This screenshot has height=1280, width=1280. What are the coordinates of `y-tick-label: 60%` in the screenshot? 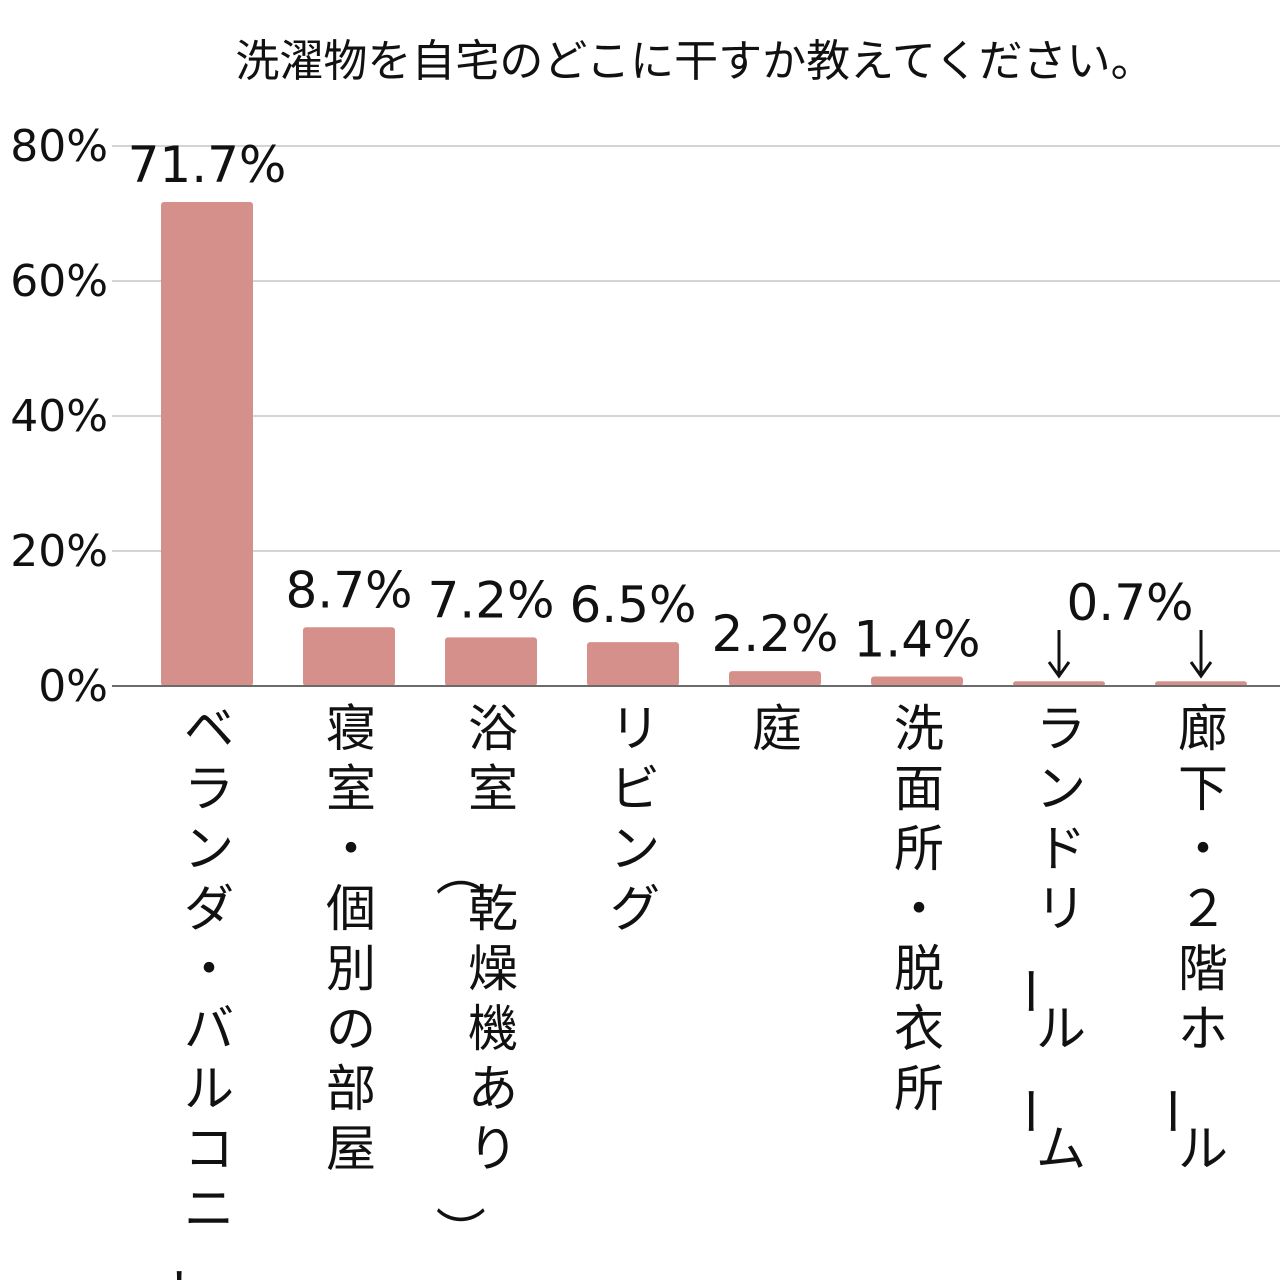 It's located at (59, 281).